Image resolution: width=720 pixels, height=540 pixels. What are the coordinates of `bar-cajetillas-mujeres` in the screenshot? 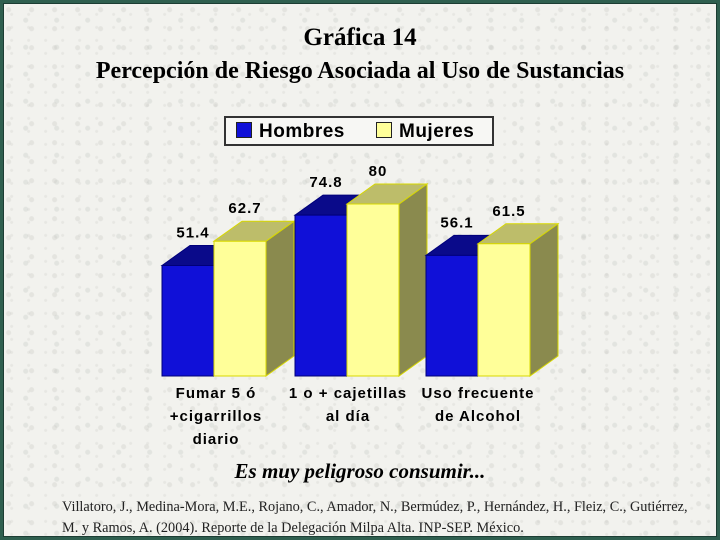 It's located at (373, 290).